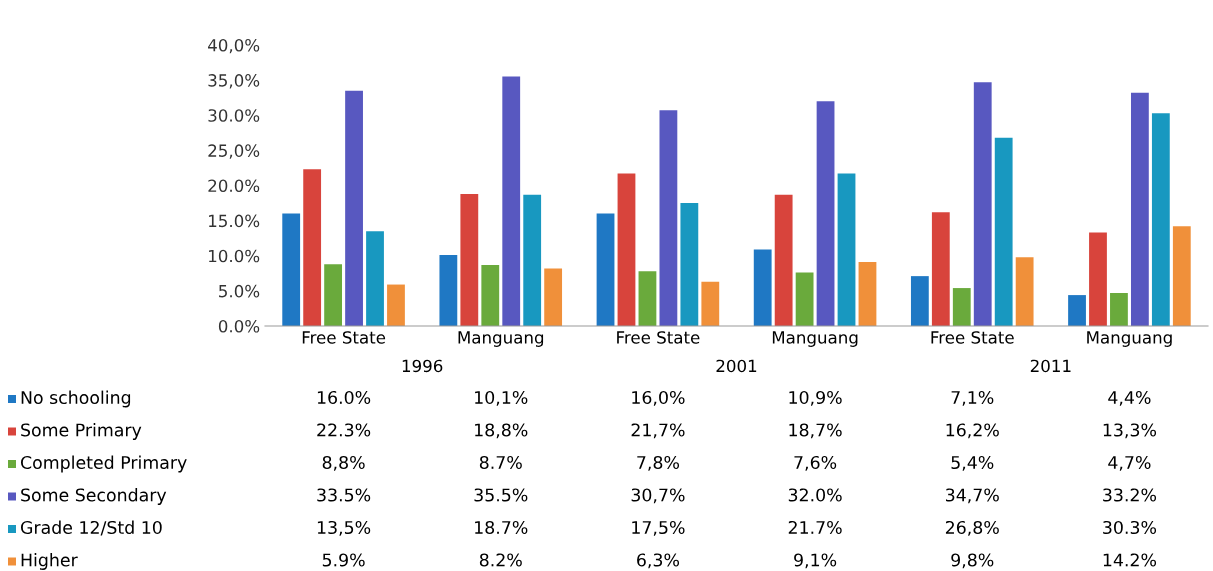  Describe the element at coordinates (91, 528) in the screenshot. I see `legend-label: Grade 12/Std 10` at that location.